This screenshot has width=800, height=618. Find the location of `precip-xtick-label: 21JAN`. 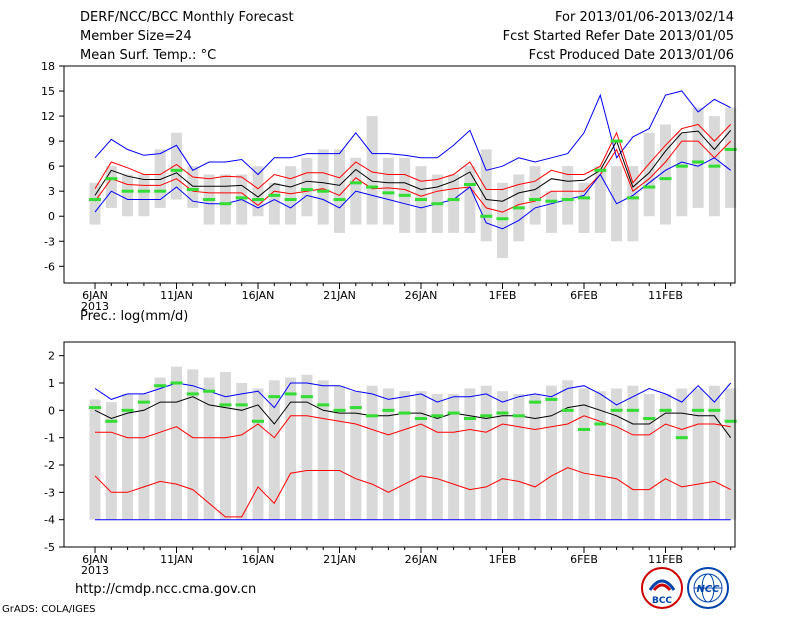

precip-xtick-label: 21JAN is located at coordinates (339, 559).